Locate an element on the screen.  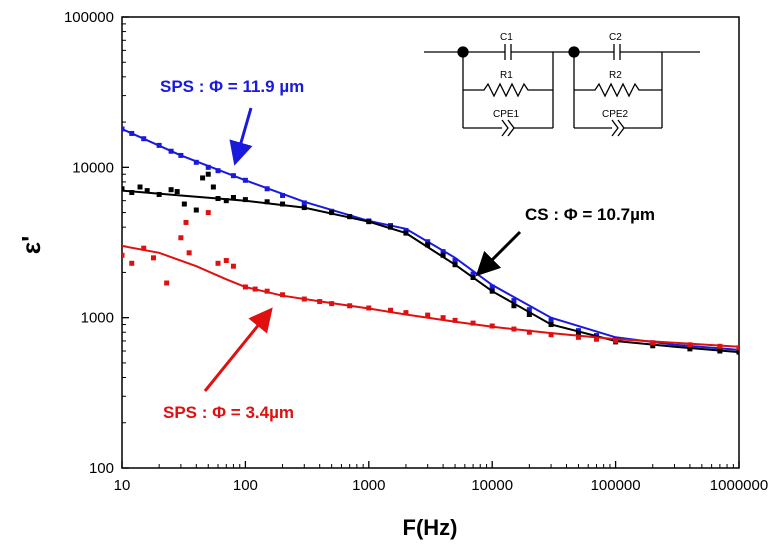
equivalent-circuit-diagram is located at coordinates (562, 90).